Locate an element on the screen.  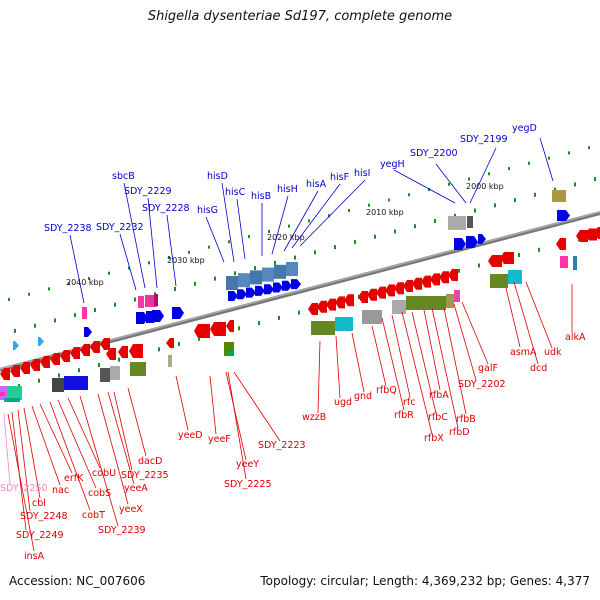
gene-label: erfK is located at coordinates (74, 478).